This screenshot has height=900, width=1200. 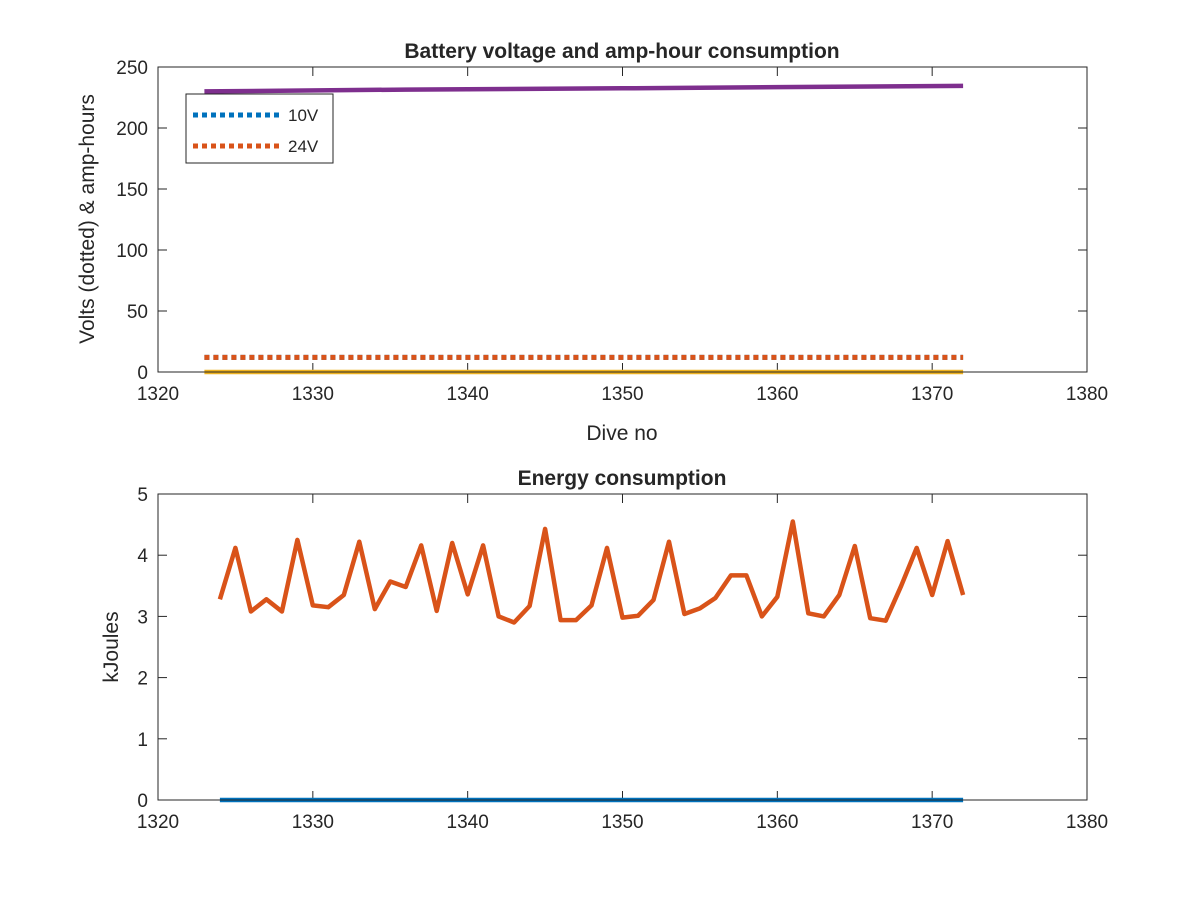 I want to click on y-tick-label: 1, so click(x=142, y=740).